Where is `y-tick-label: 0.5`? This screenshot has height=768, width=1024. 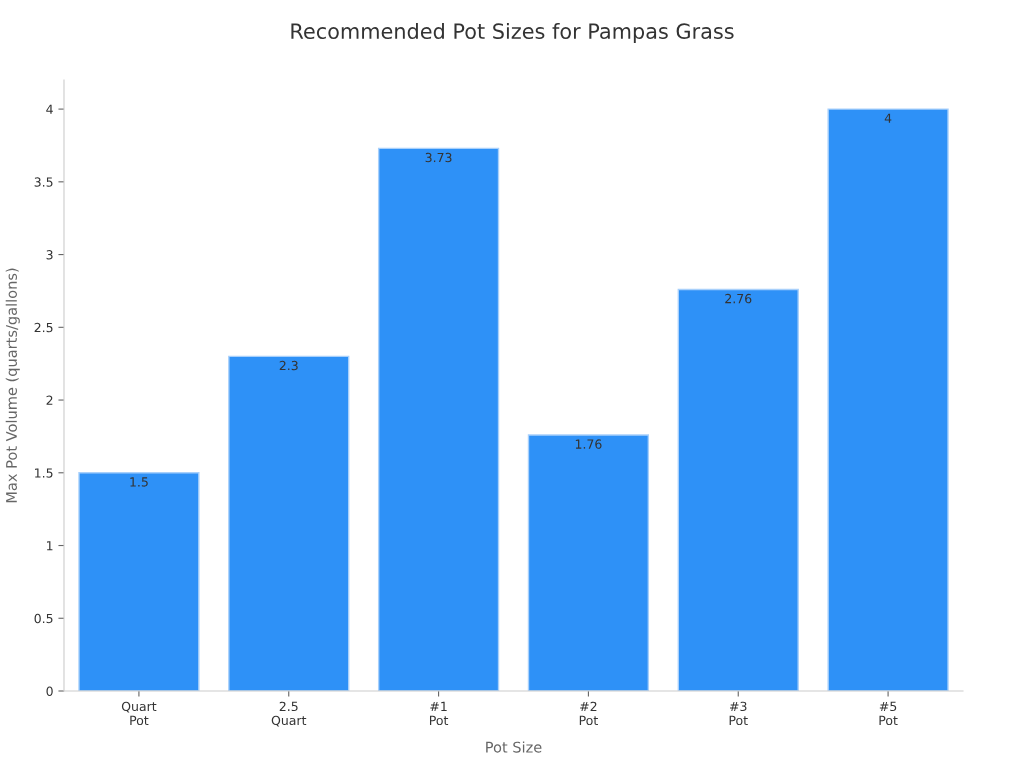 y-tick-label: 0.5 is located at coordinates (43, 618).